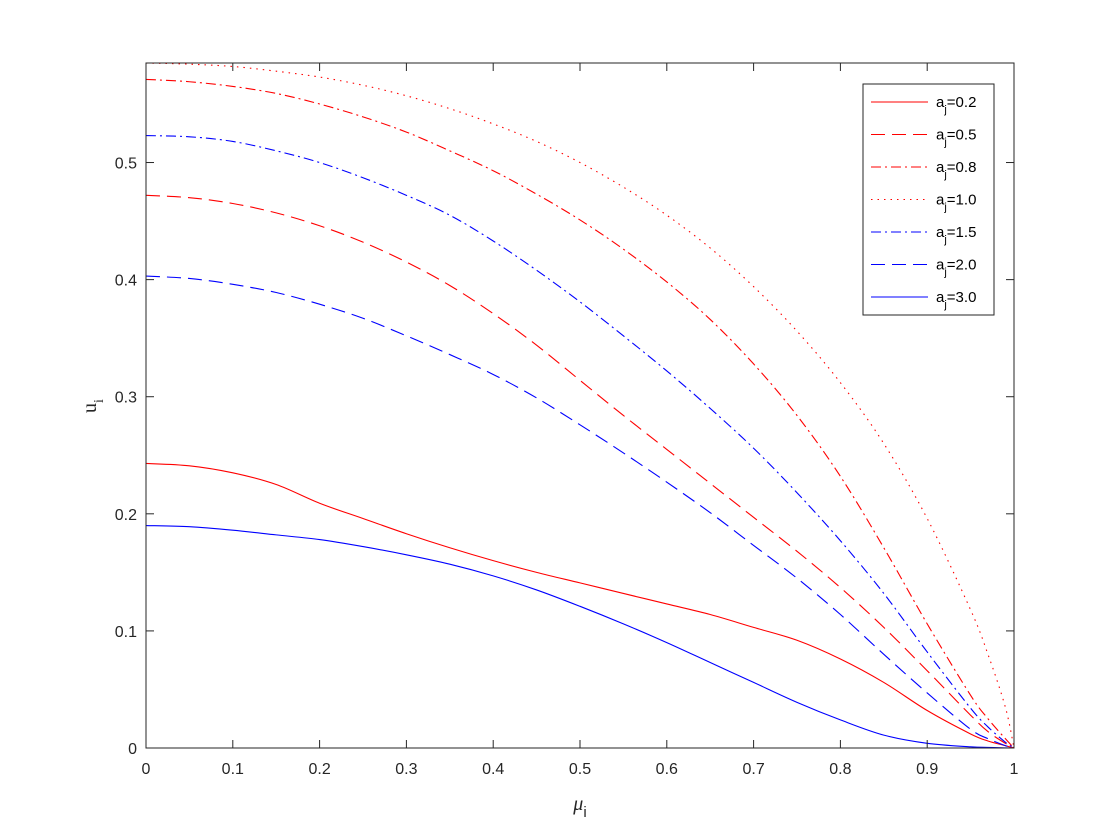  I want to click on legend-label: aj=1.5, so click(956, 235).